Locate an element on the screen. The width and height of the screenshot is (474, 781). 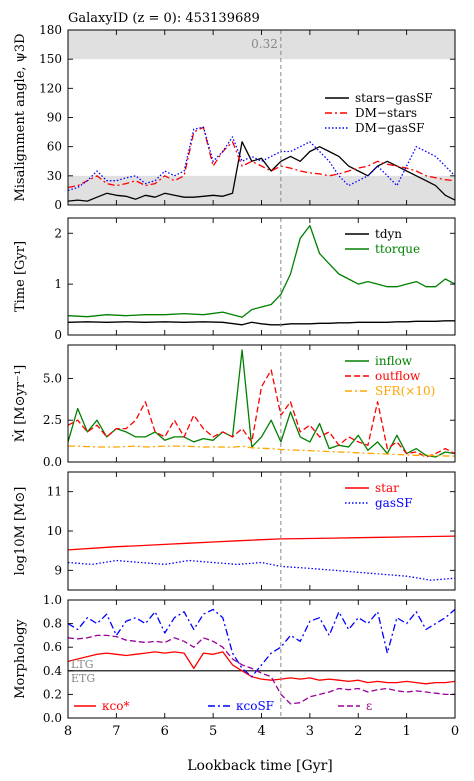
y-tick-label: 30 is located at coordinates (54, 176).